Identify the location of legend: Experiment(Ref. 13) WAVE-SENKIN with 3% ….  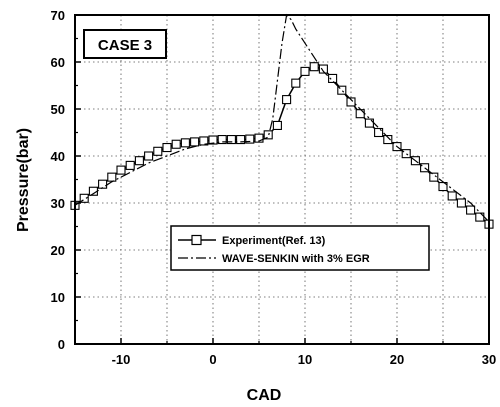
(300, 248).